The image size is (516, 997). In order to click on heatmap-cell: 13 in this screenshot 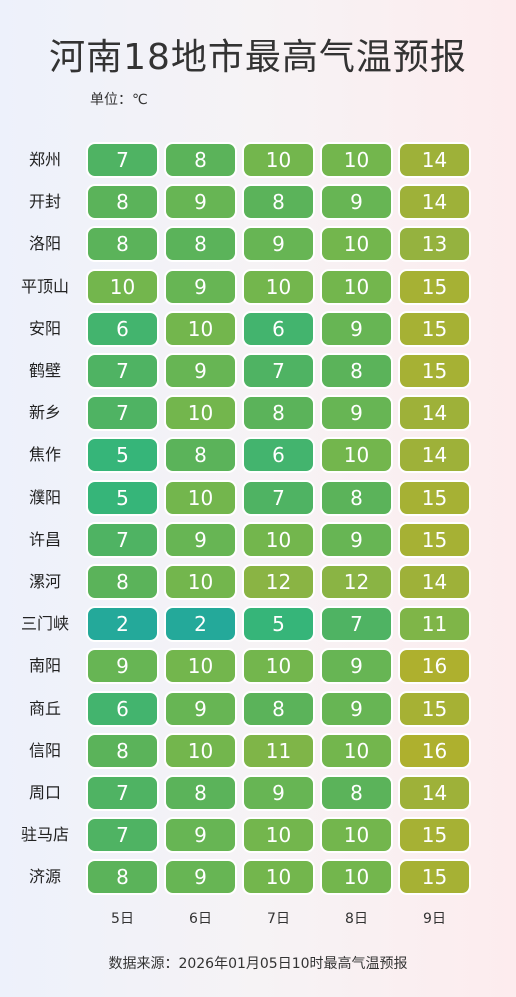, I will do `click(434, 244)`.